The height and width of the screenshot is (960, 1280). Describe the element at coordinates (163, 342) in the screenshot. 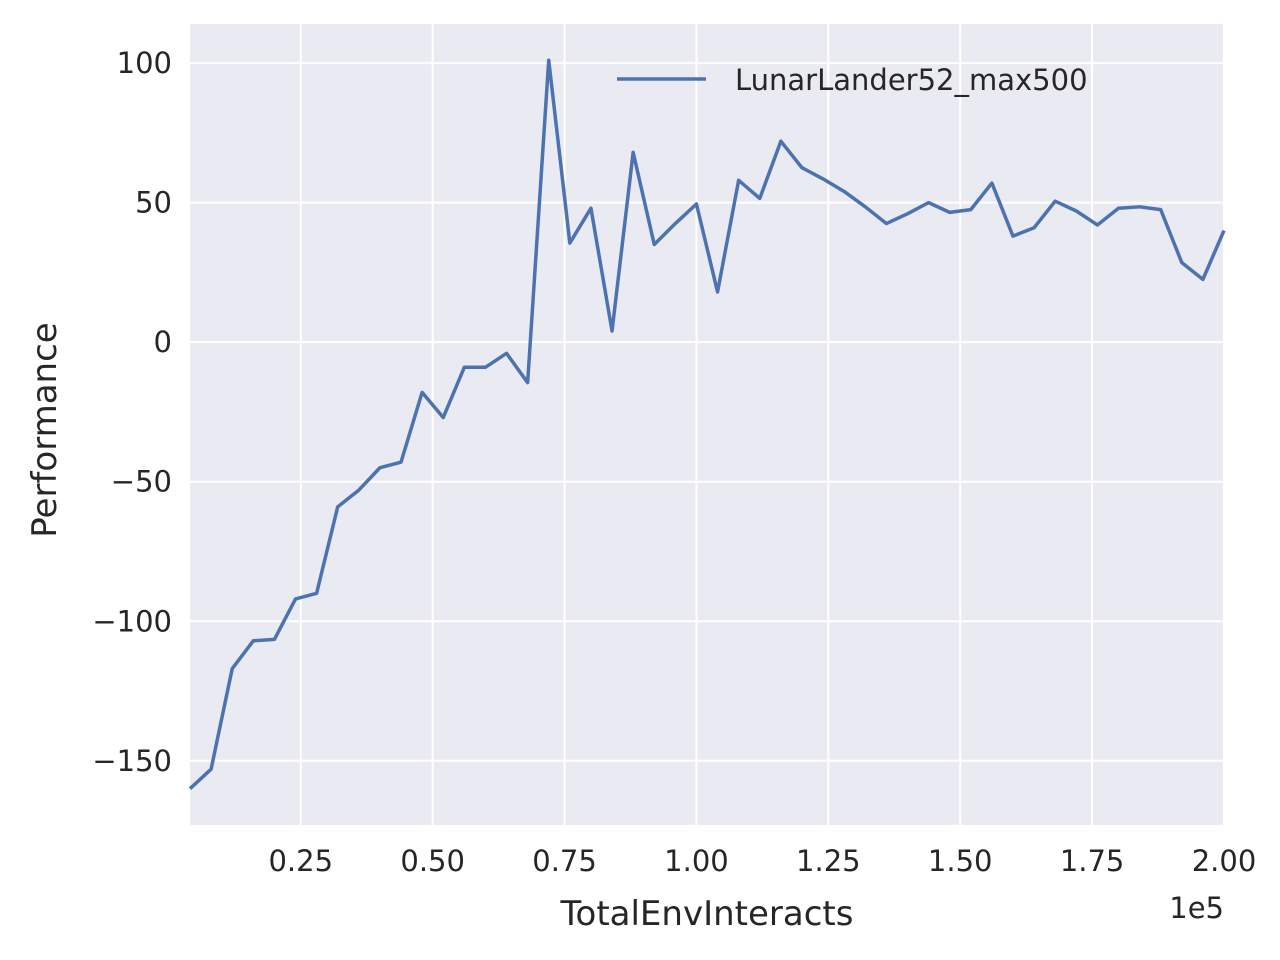

I see `y-tick-label: 0` at that location.